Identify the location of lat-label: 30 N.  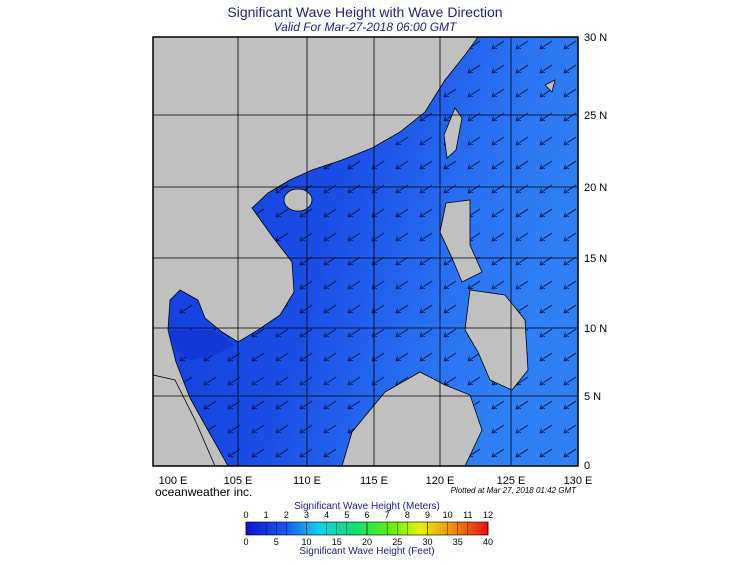
(595, 38).